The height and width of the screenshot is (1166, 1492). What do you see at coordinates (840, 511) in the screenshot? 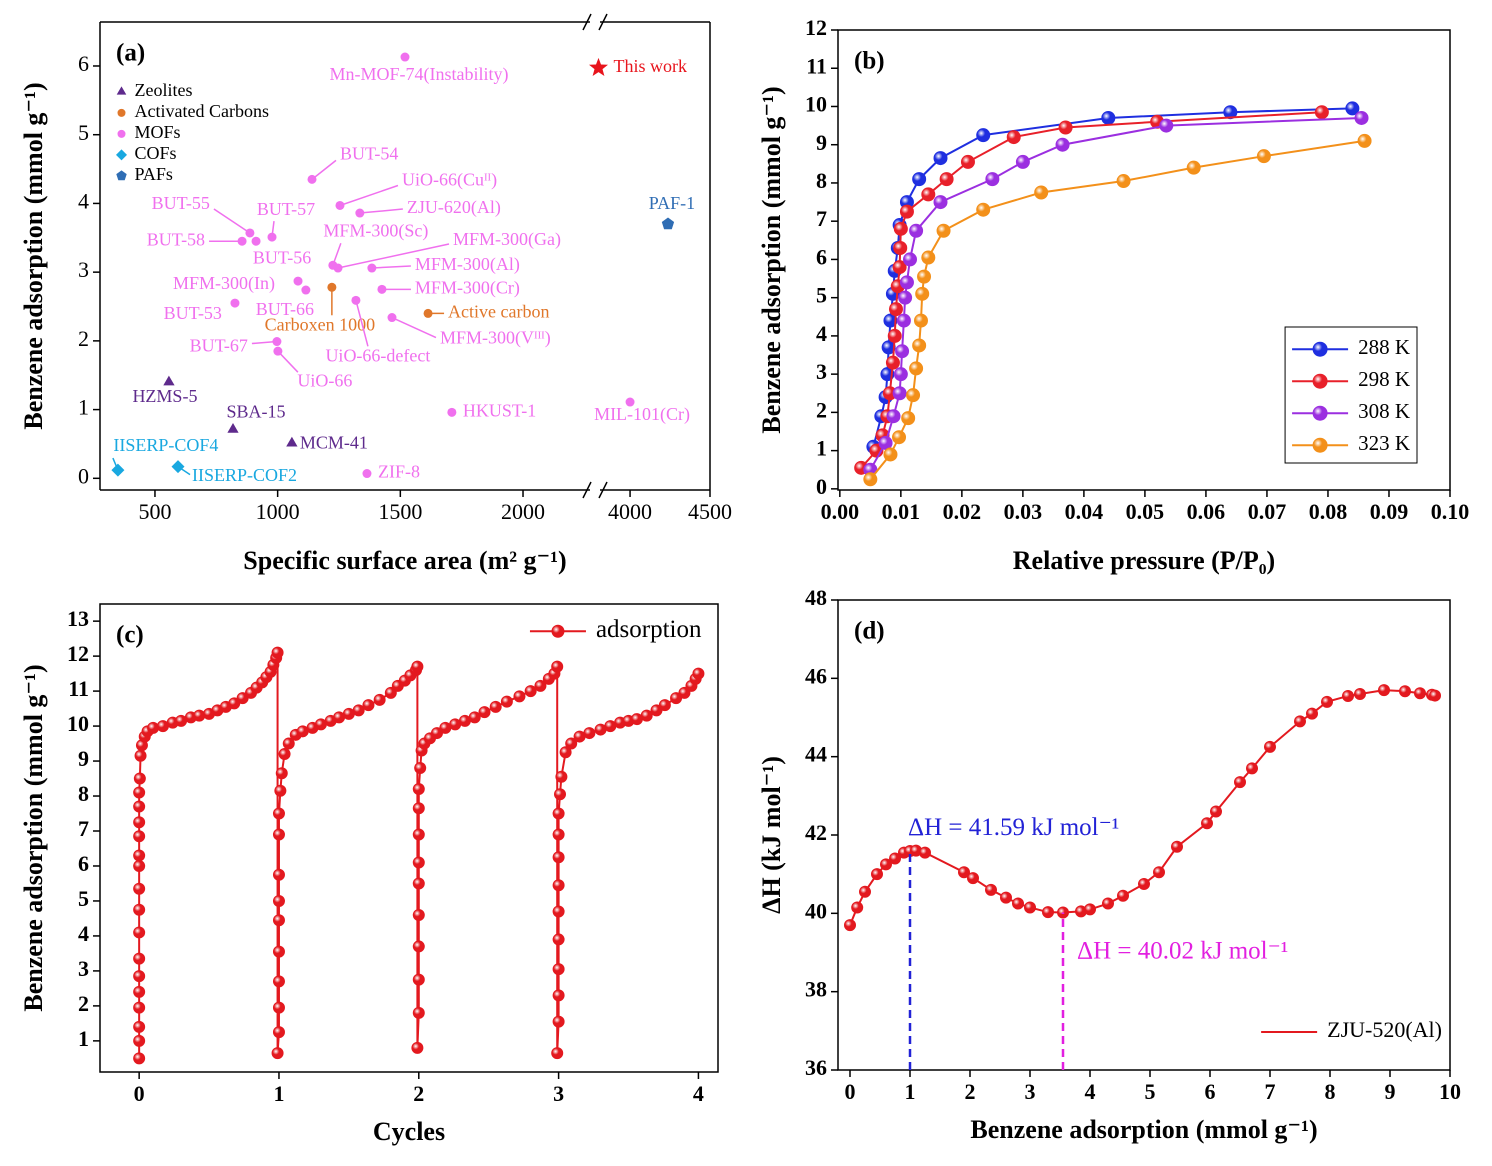
I see `x-tick-label: 0.00` at bounding box center [840, 511].